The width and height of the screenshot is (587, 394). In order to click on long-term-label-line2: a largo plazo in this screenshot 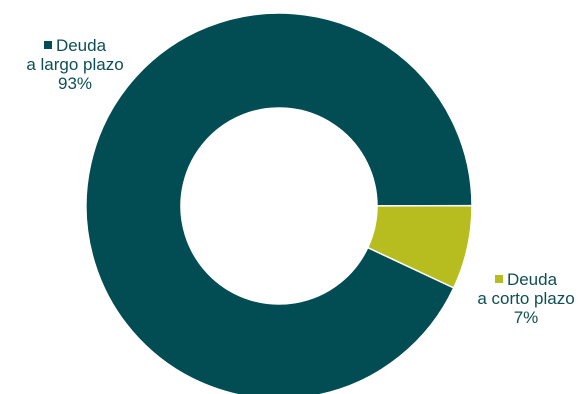, I will do `click(75, 64)`.